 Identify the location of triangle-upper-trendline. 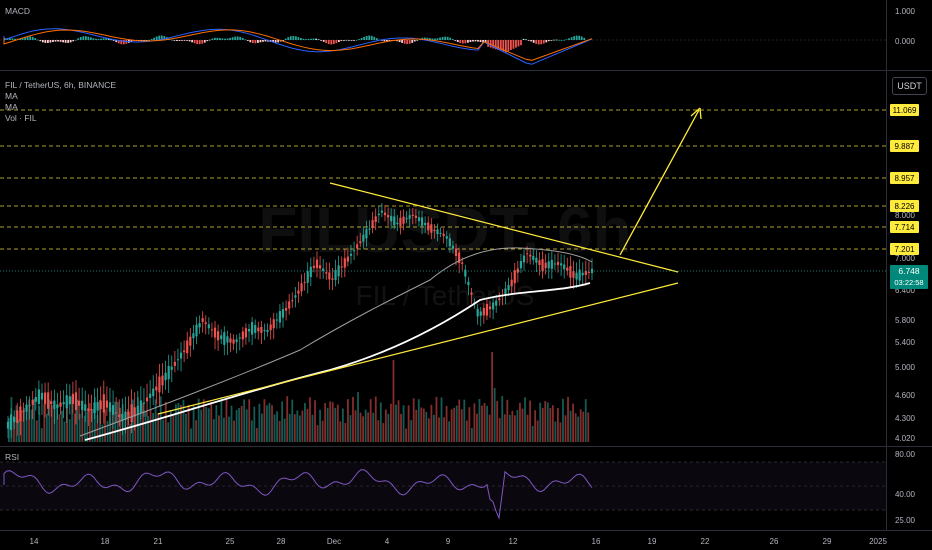
(504, 227).